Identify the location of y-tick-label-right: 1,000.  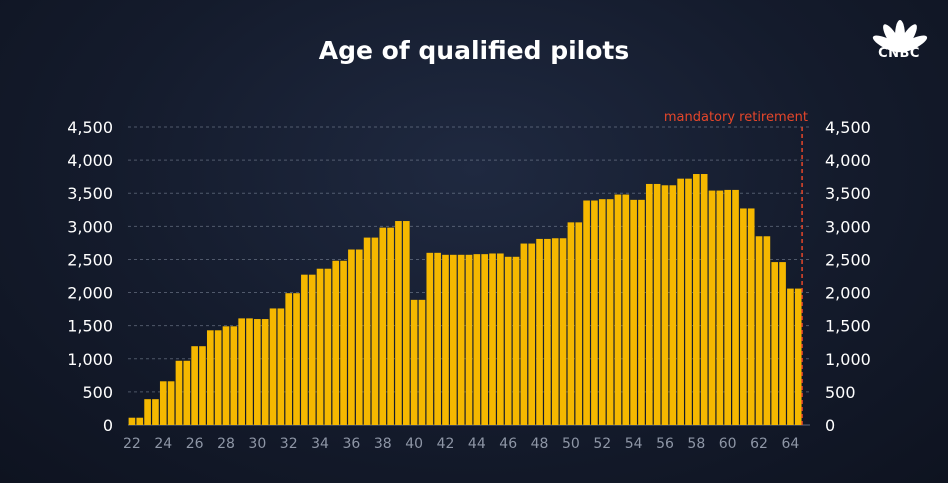
(848, 359).